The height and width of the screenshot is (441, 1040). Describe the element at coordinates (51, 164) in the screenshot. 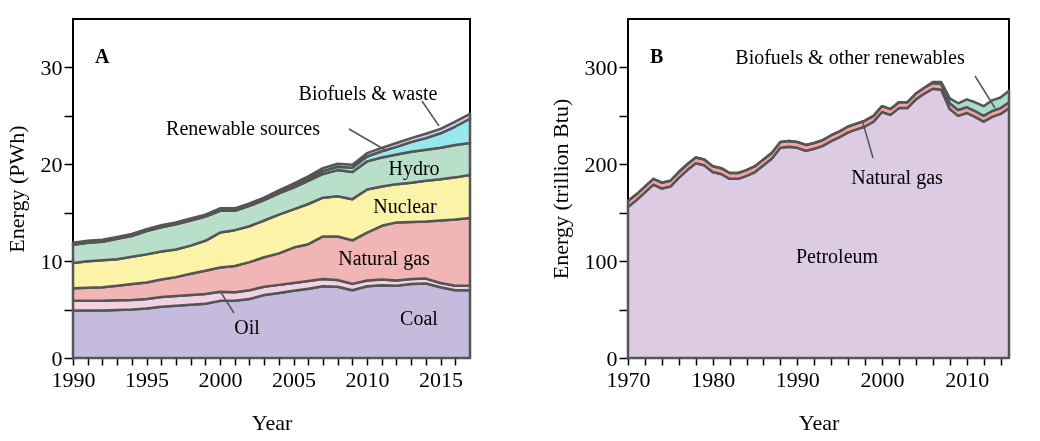

I see `y-tick-label: 20` at that location.